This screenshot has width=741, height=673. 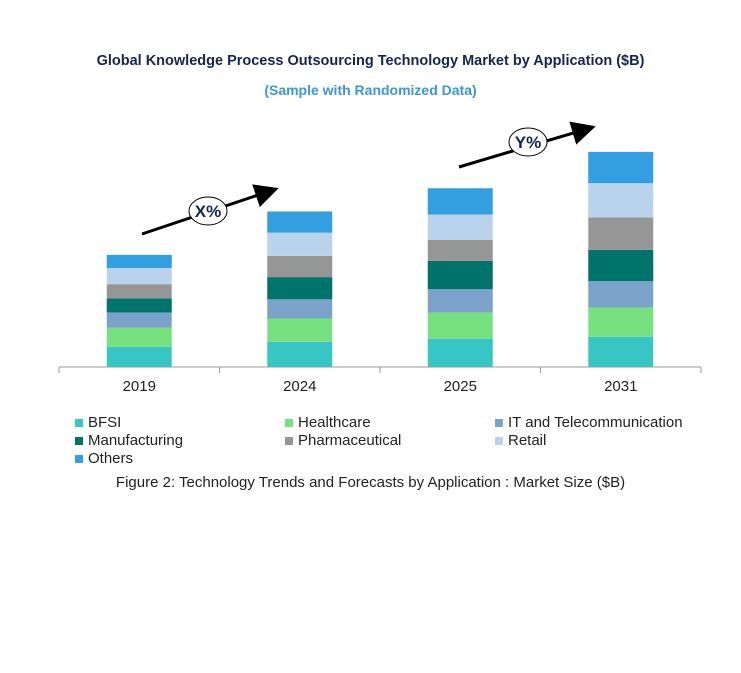 I want to click on legend-label: Retail, so click(x=527, y=440).